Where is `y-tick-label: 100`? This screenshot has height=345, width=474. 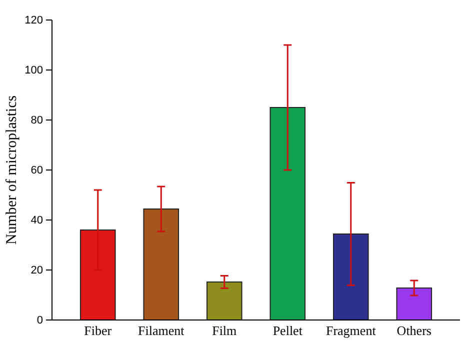
y-tick-label: 100 is located at coordinates (33, 70).